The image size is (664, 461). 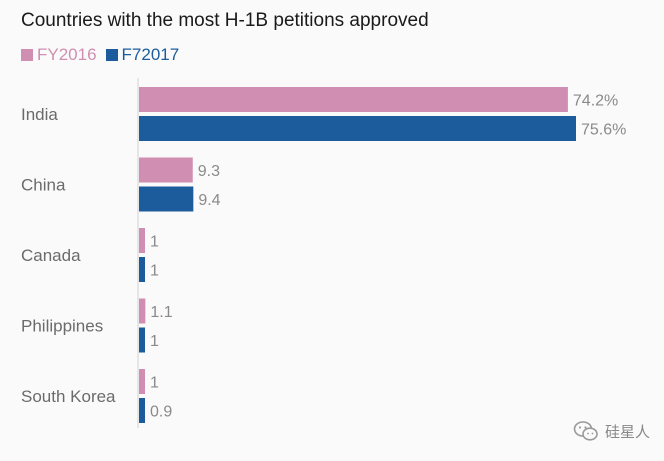 What do you see at coordinates (104, 55) in the screenshot?
I see `legend: FY2016 F72017` at bounding box center [104, 55].